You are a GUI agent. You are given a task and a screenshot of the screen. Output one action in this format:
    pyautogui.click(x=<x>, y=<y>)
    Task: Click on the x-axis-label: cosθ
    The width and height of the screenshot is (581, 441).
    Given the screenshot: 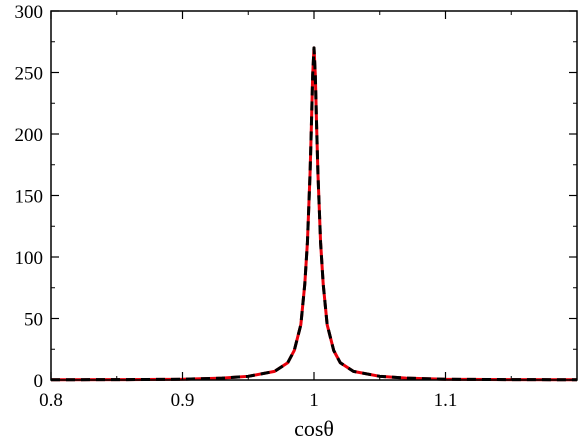 What is the action you would take?
    pyautogui.click(x=314, y=428)
    